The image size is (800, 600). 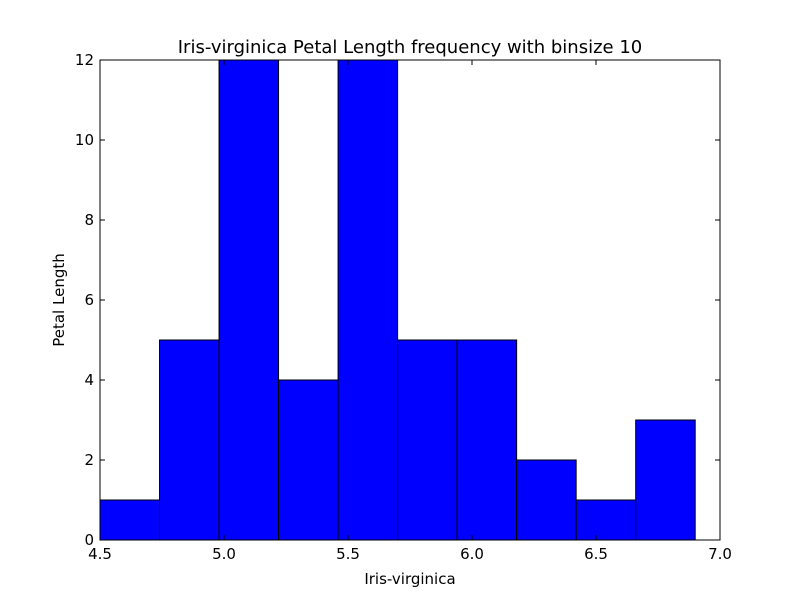 I want to click on x-tick-label-5: 7.0, so click(x=720, y=554).